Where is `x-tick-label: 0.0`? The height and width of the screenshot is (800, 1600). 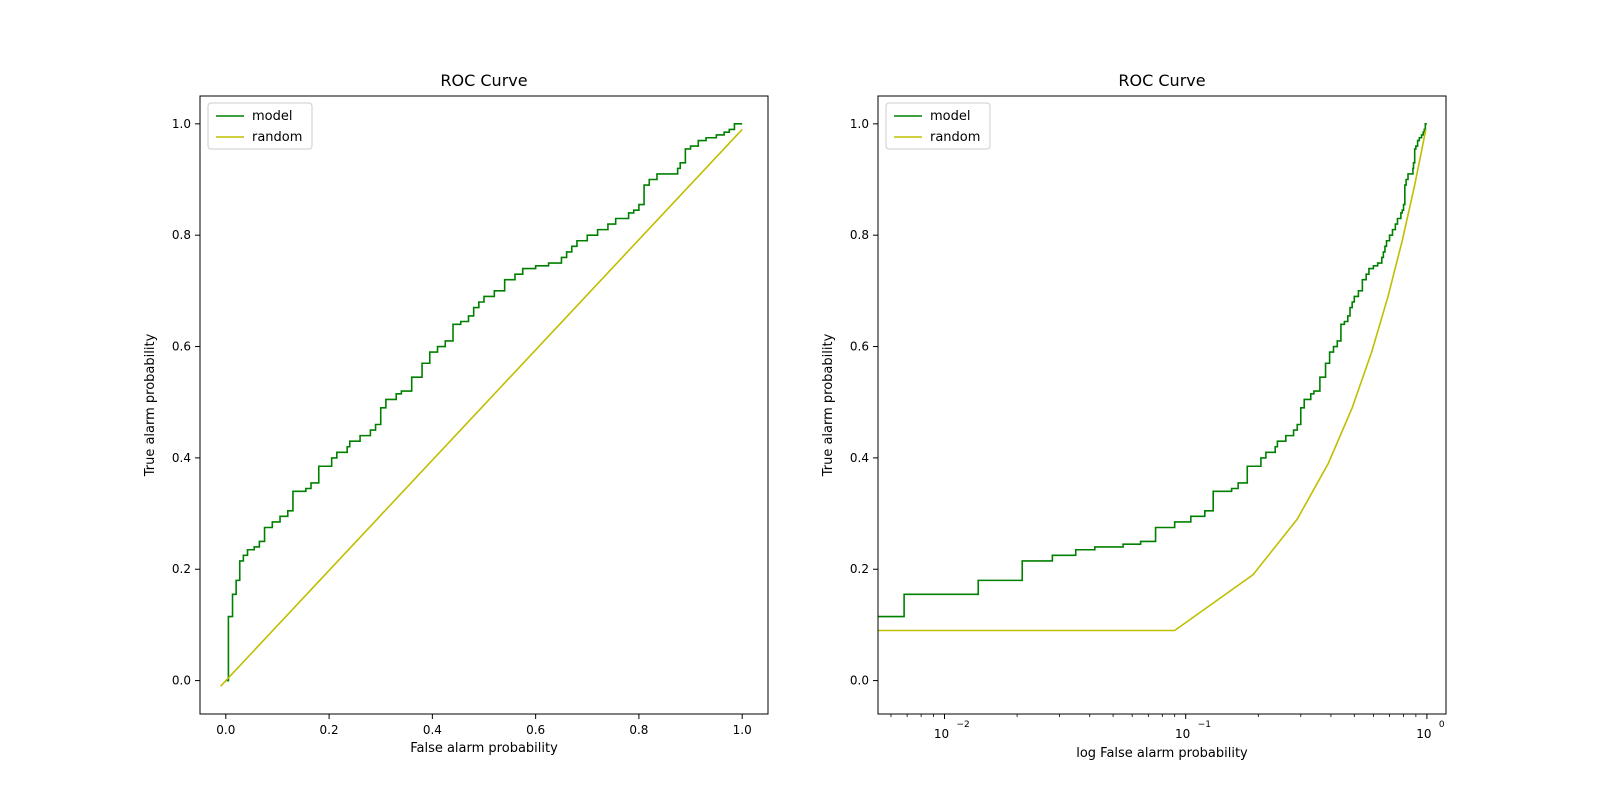 x-tick-label: 0.0 is located at coordinates (225, 730).